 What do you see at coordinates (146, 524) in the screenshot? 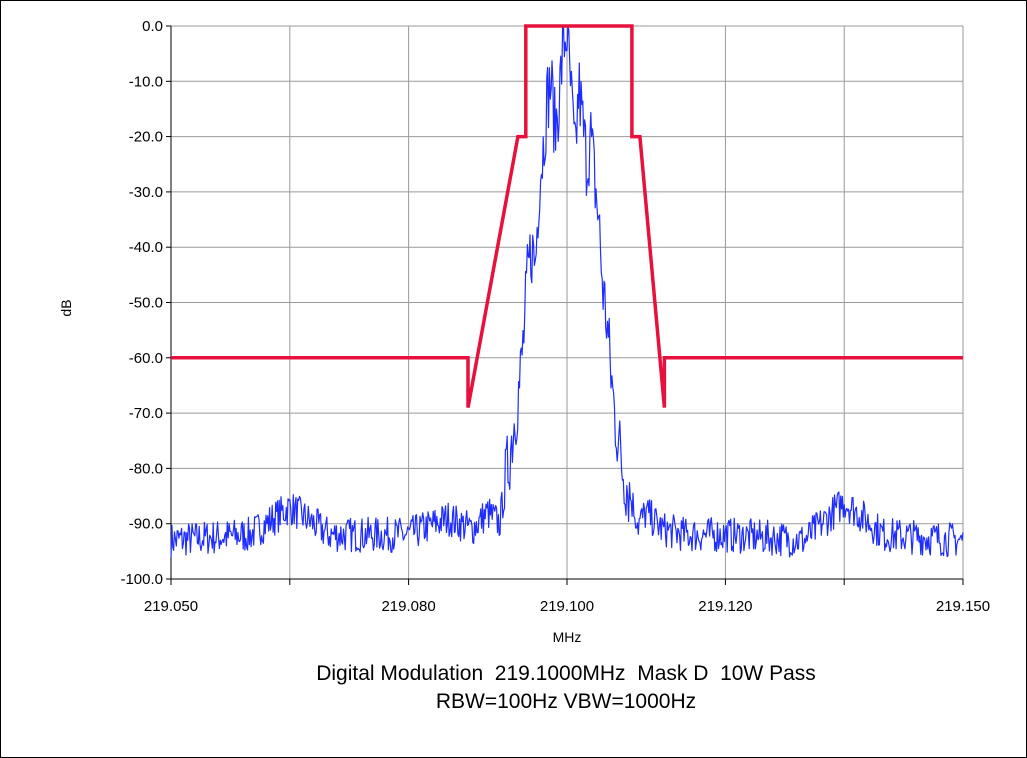
I see `y-tick-label: -90.0` at bounding box center [146, 524].